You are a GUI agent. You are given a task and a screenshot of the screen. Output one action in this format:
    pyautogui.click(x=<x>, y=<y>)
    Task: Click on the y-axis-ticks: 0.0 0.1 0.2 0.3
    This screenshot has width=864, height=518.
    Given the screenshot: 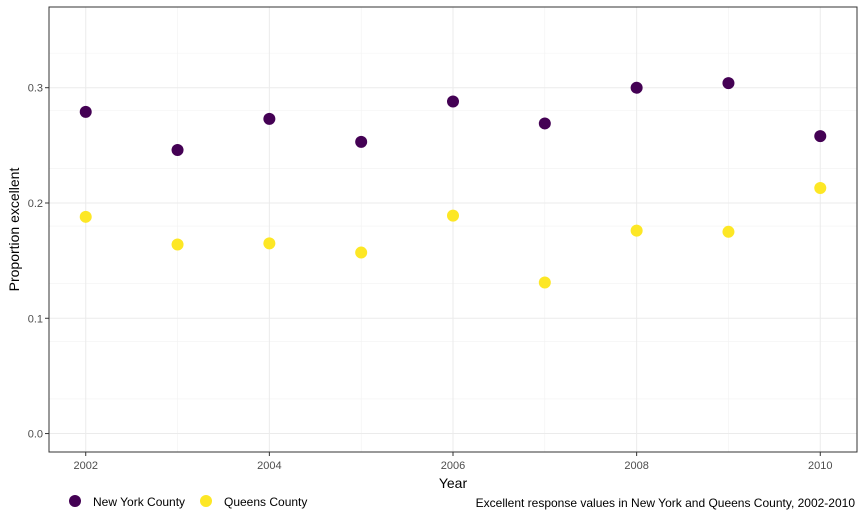 What is the action you would take?
    pyautogui.click(x=38, y=262)
    